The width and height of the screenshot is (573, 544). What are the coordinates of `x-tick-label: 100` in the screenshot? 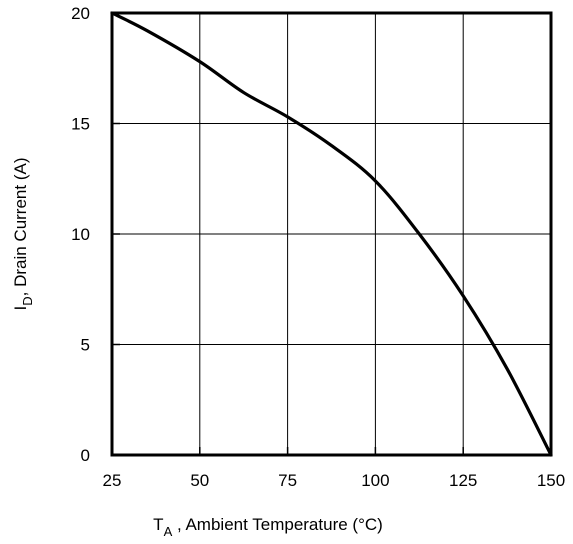 It's located at (375, 480).